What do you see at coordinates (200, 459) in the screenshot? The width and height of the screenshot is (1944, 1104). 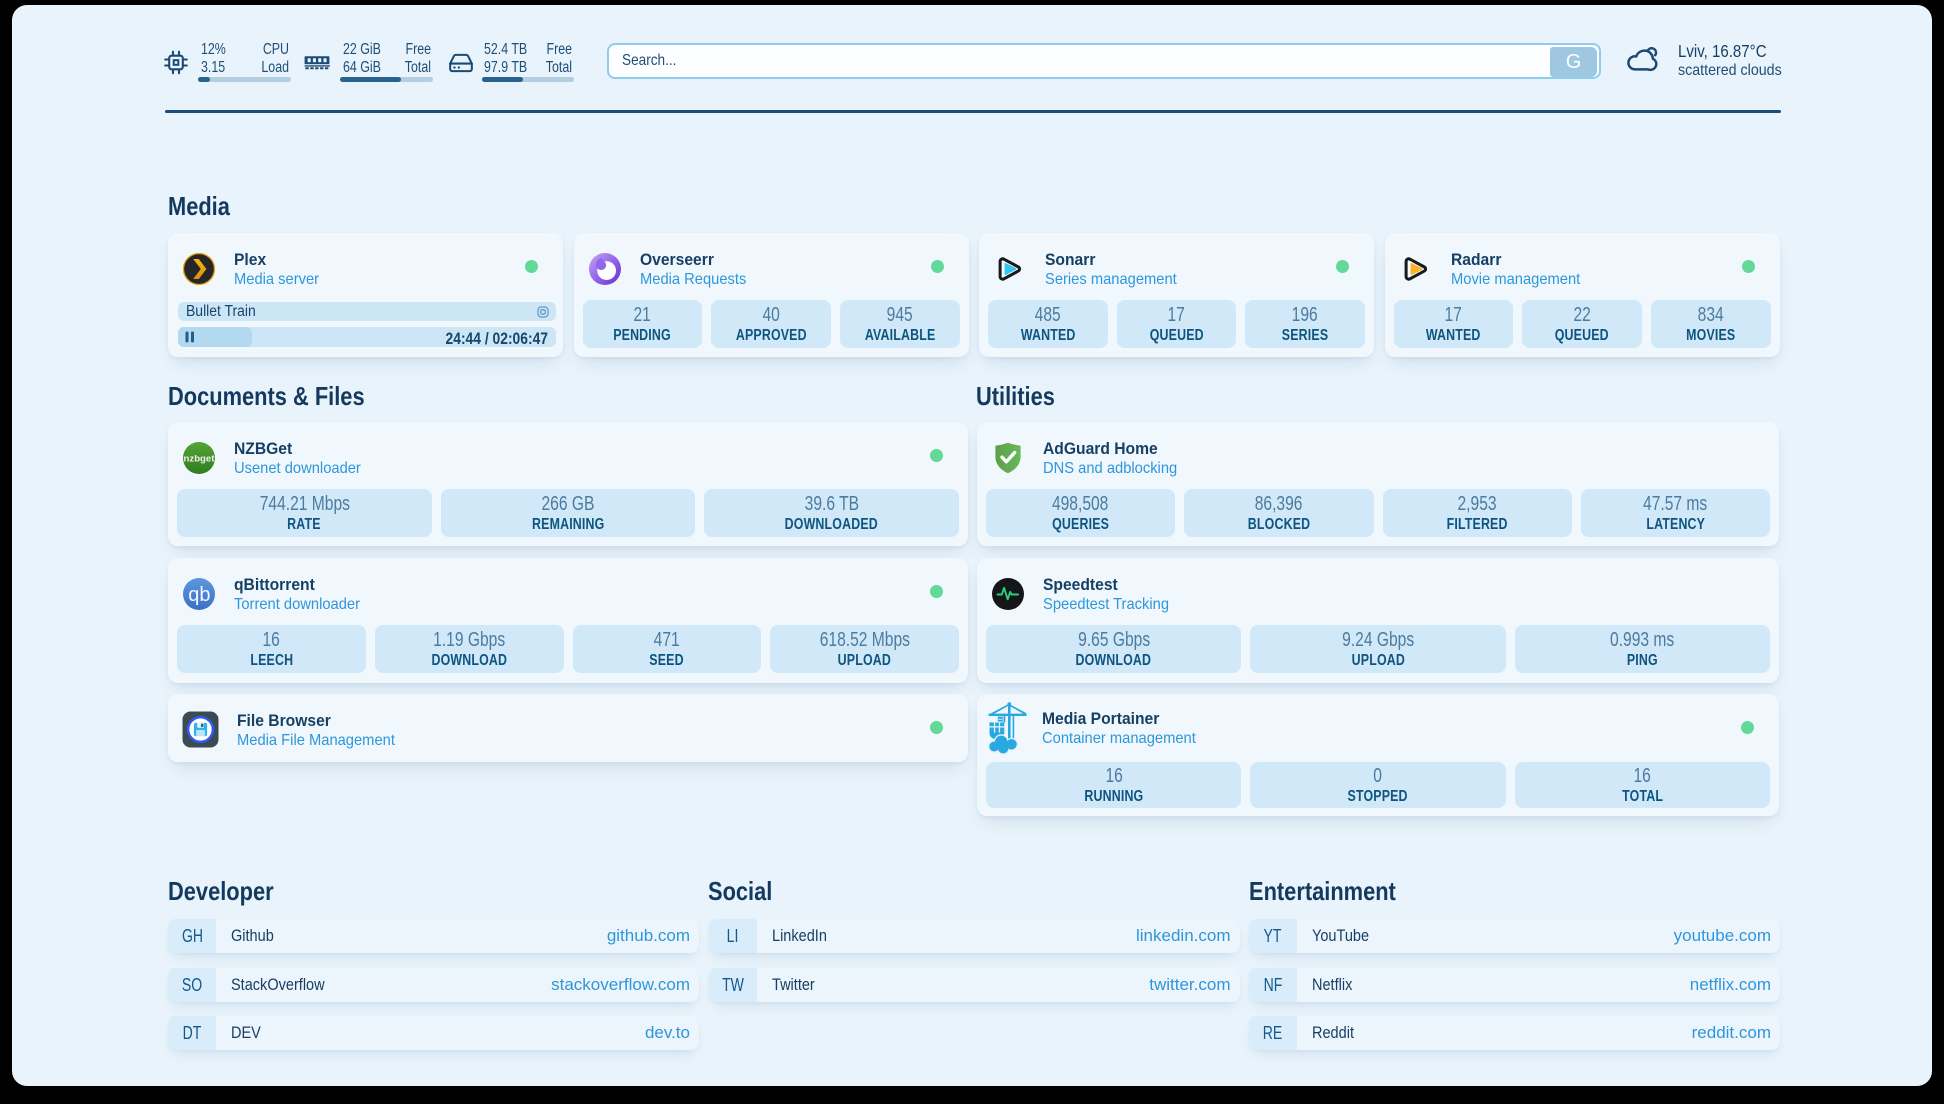 I see `svg-text: nzbget` at bounding box center [200, 459].